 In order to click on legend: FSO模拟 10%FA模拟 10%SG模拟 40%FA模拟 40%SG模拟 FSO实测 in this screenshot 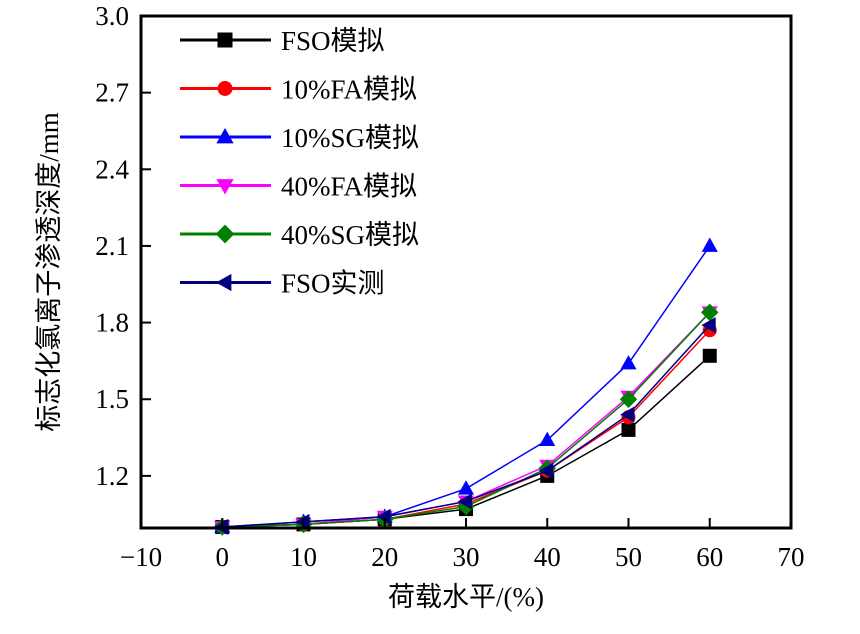, I will do `click(299, 162)`.